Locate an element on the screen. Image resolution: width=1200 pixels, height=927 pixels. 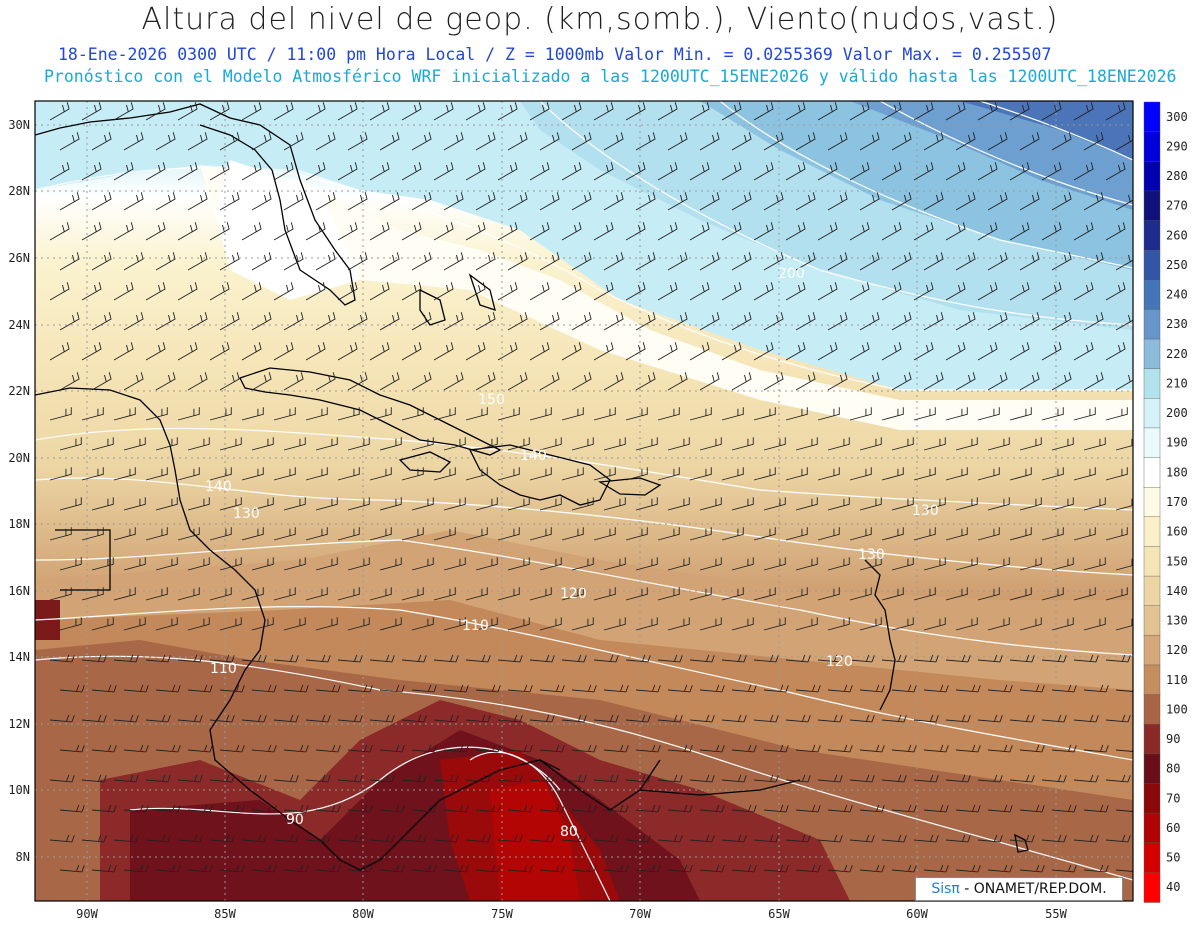
credit-text: - ONAMET/REP.DOM. is located at coordinates (1033, 889).